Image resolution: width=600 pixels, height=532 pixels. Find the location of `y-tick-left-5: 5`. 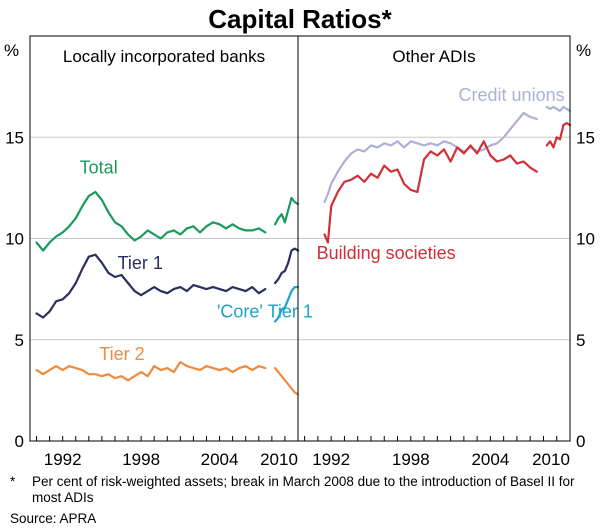

y-tick-left-5: 5 is located at coordinates (19, 340).